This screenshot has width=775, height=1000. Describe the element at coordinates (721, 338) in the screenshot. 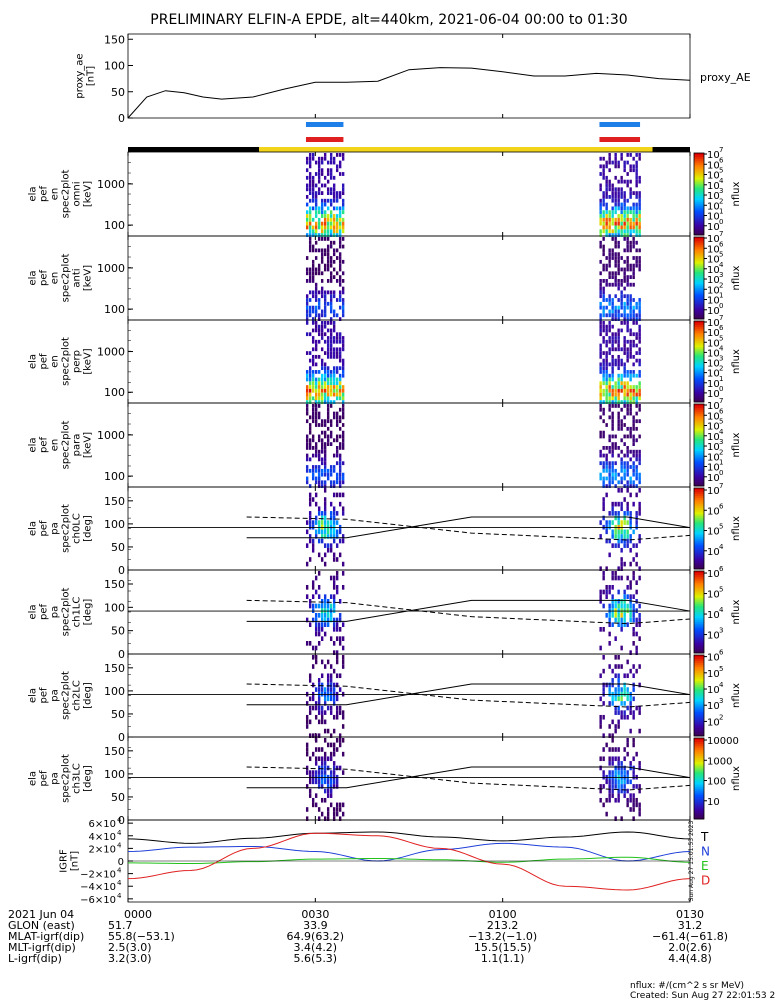

I see `colorbar-tick-exponent: 5` at that location.